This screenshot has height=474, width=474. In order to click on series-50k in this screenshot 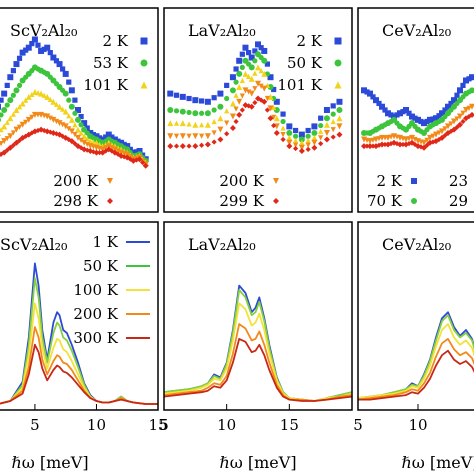, I will do `click(255, 97)`.